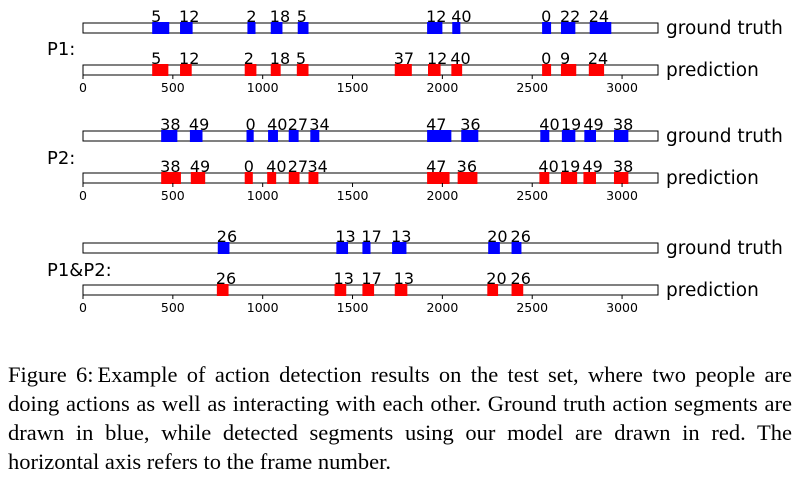 Image resolution: width=797 pixels, height=489 pixels. I want to click on segment-label: 2, so click(249, 58).